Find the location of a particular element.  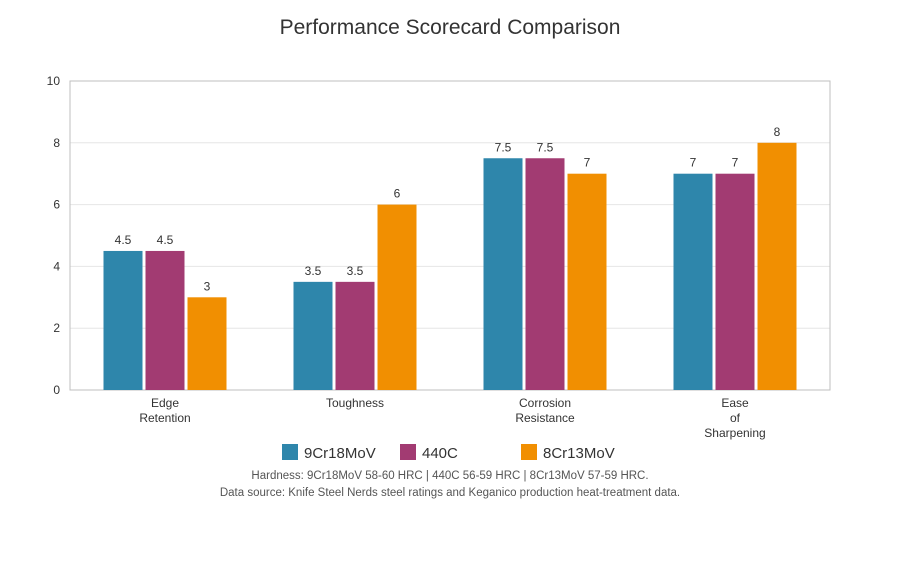

data-label: 3 is located at coordinates (207, 286).